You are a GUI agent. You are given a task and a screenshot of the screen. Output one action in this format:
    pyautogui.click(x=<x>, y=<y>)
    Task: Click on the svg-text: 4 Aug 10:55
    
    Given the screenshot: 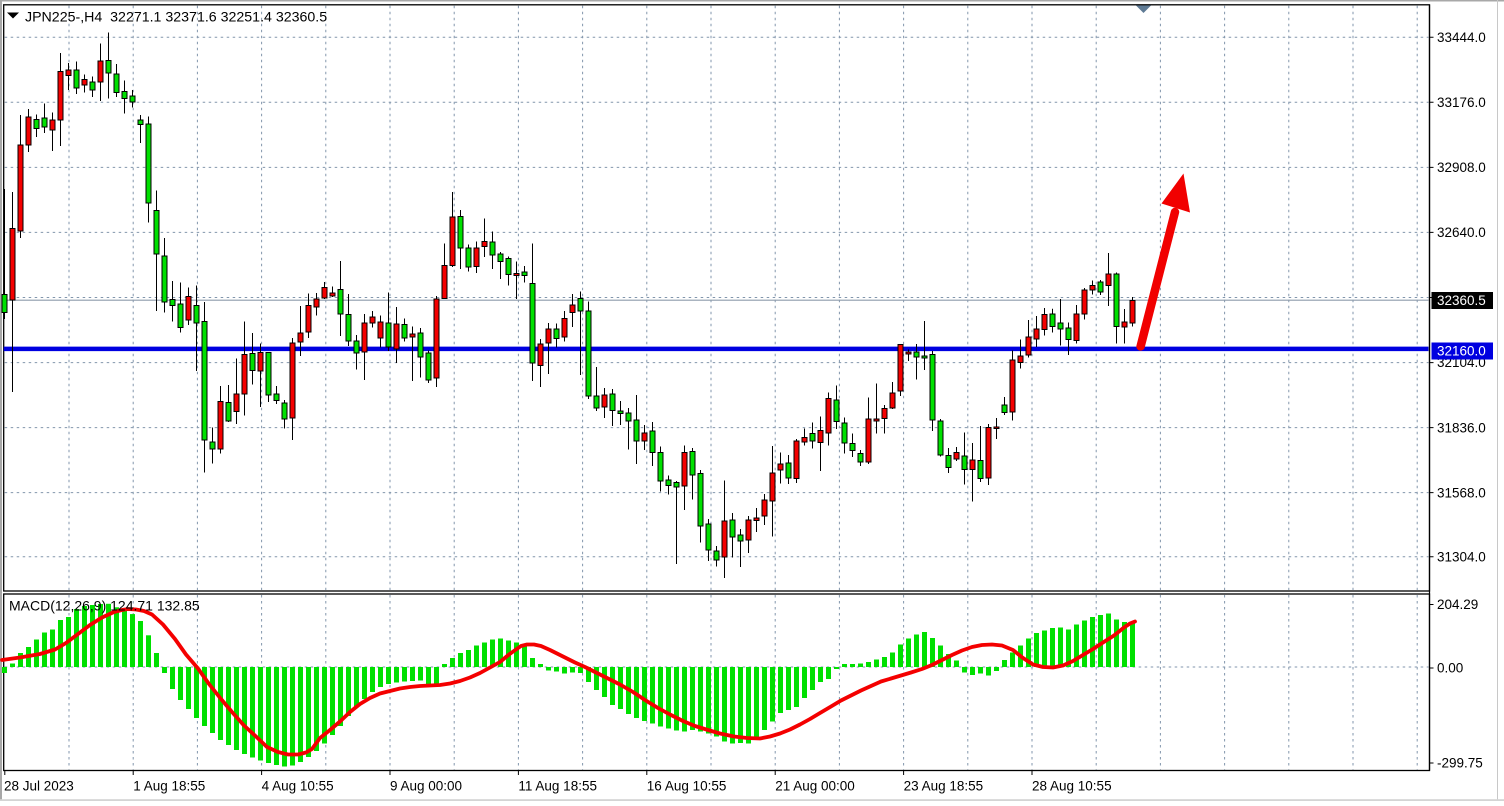 What is the action you would take?
    pyautogui.click(x=298, y=786)
    